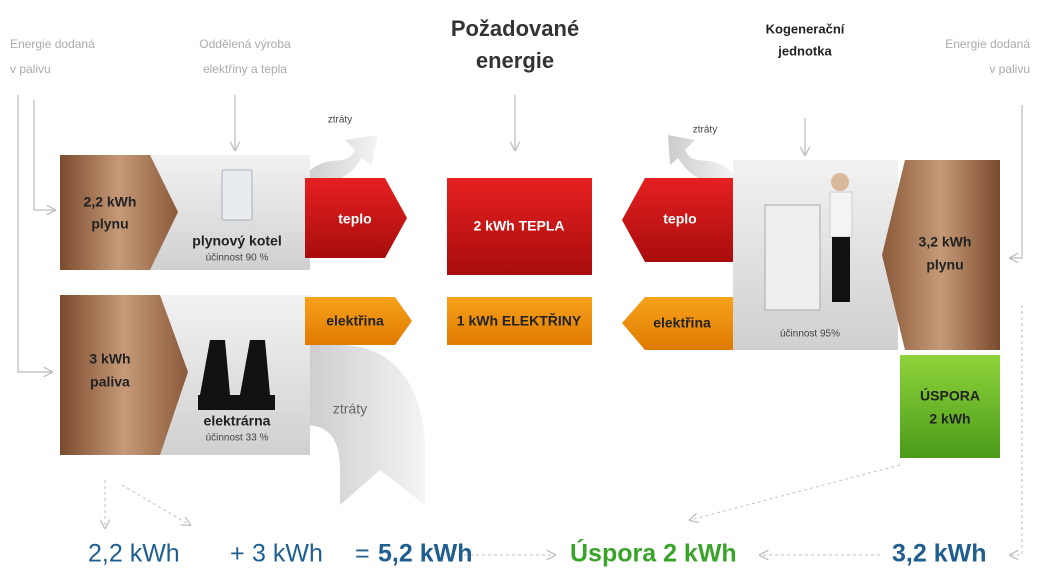  Describe the element at coordinates (950, 395) in the screenshot. I see `label: ÚSPORA` at that location.